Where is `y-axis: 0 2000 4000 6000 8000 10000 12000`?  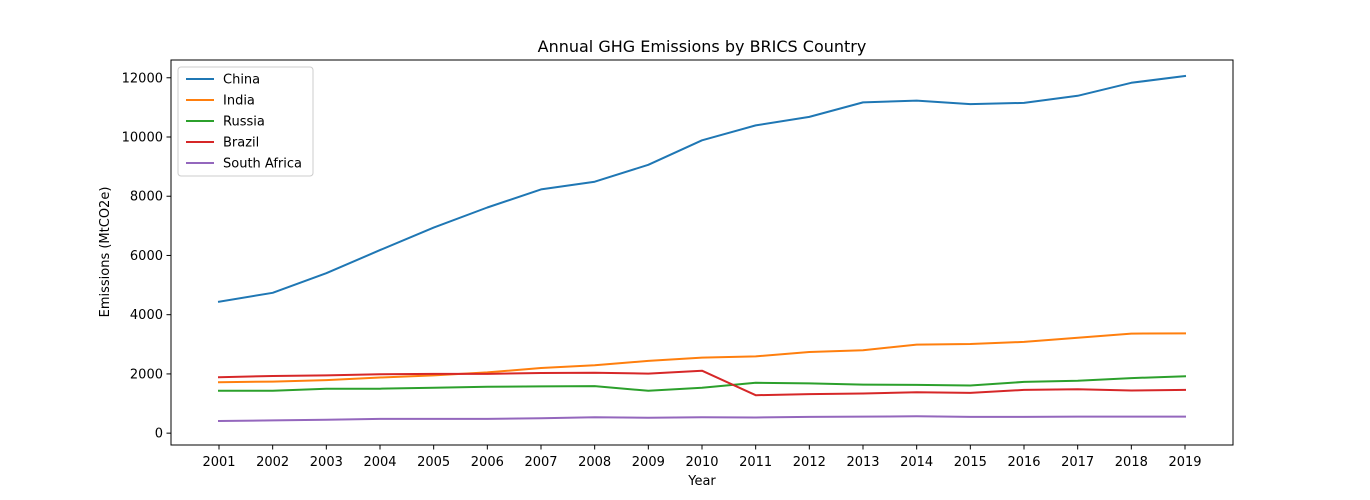 y-axis: 0 2000 4000 6000 8000 10000 12000 is located at coordinates (146, 256).